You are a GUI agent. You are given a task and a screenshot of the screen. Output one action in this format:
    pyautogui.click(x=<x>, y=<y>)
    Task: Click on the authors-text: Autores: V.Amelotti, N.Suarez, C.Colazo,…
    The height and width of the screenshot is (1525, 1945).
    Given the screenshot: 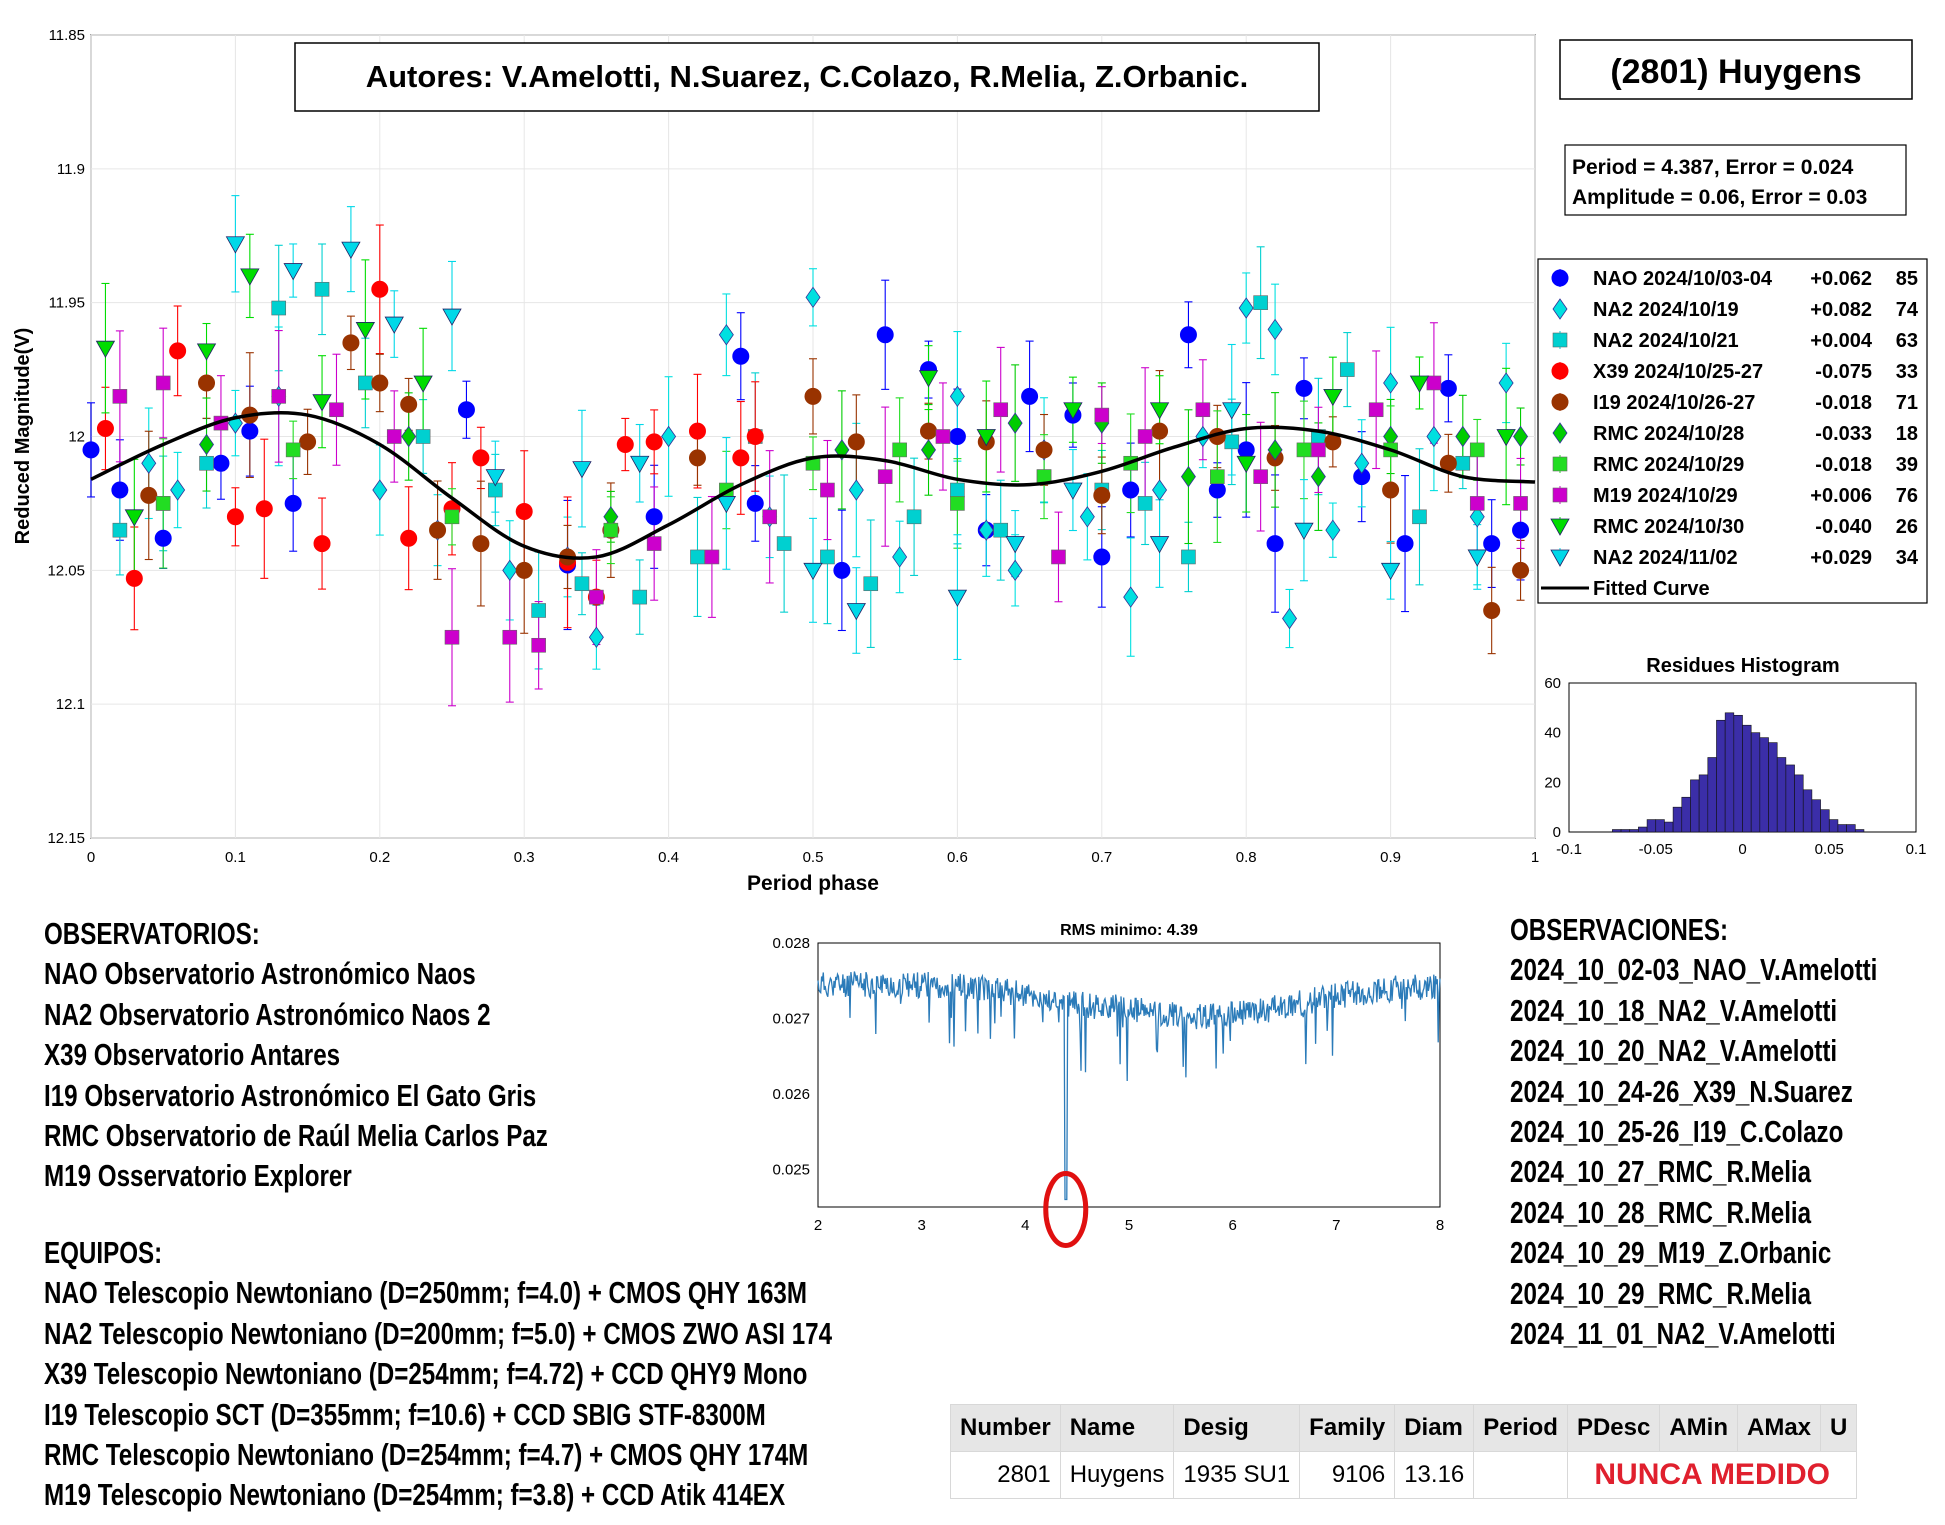 What is the action you would take?
    pyautogui.click(x=807, y=76)
    